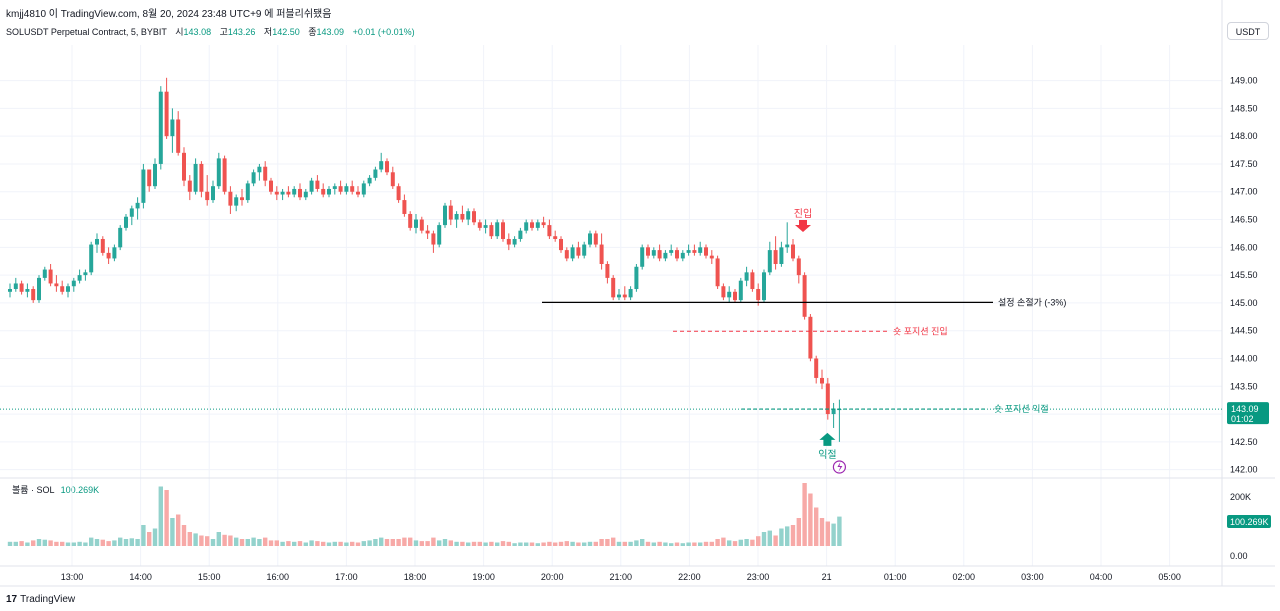  What do you see at coordinates (278, 577) in the screenshot?
I see `time-tick-label: 16:00` at bounding box center [278, 577].